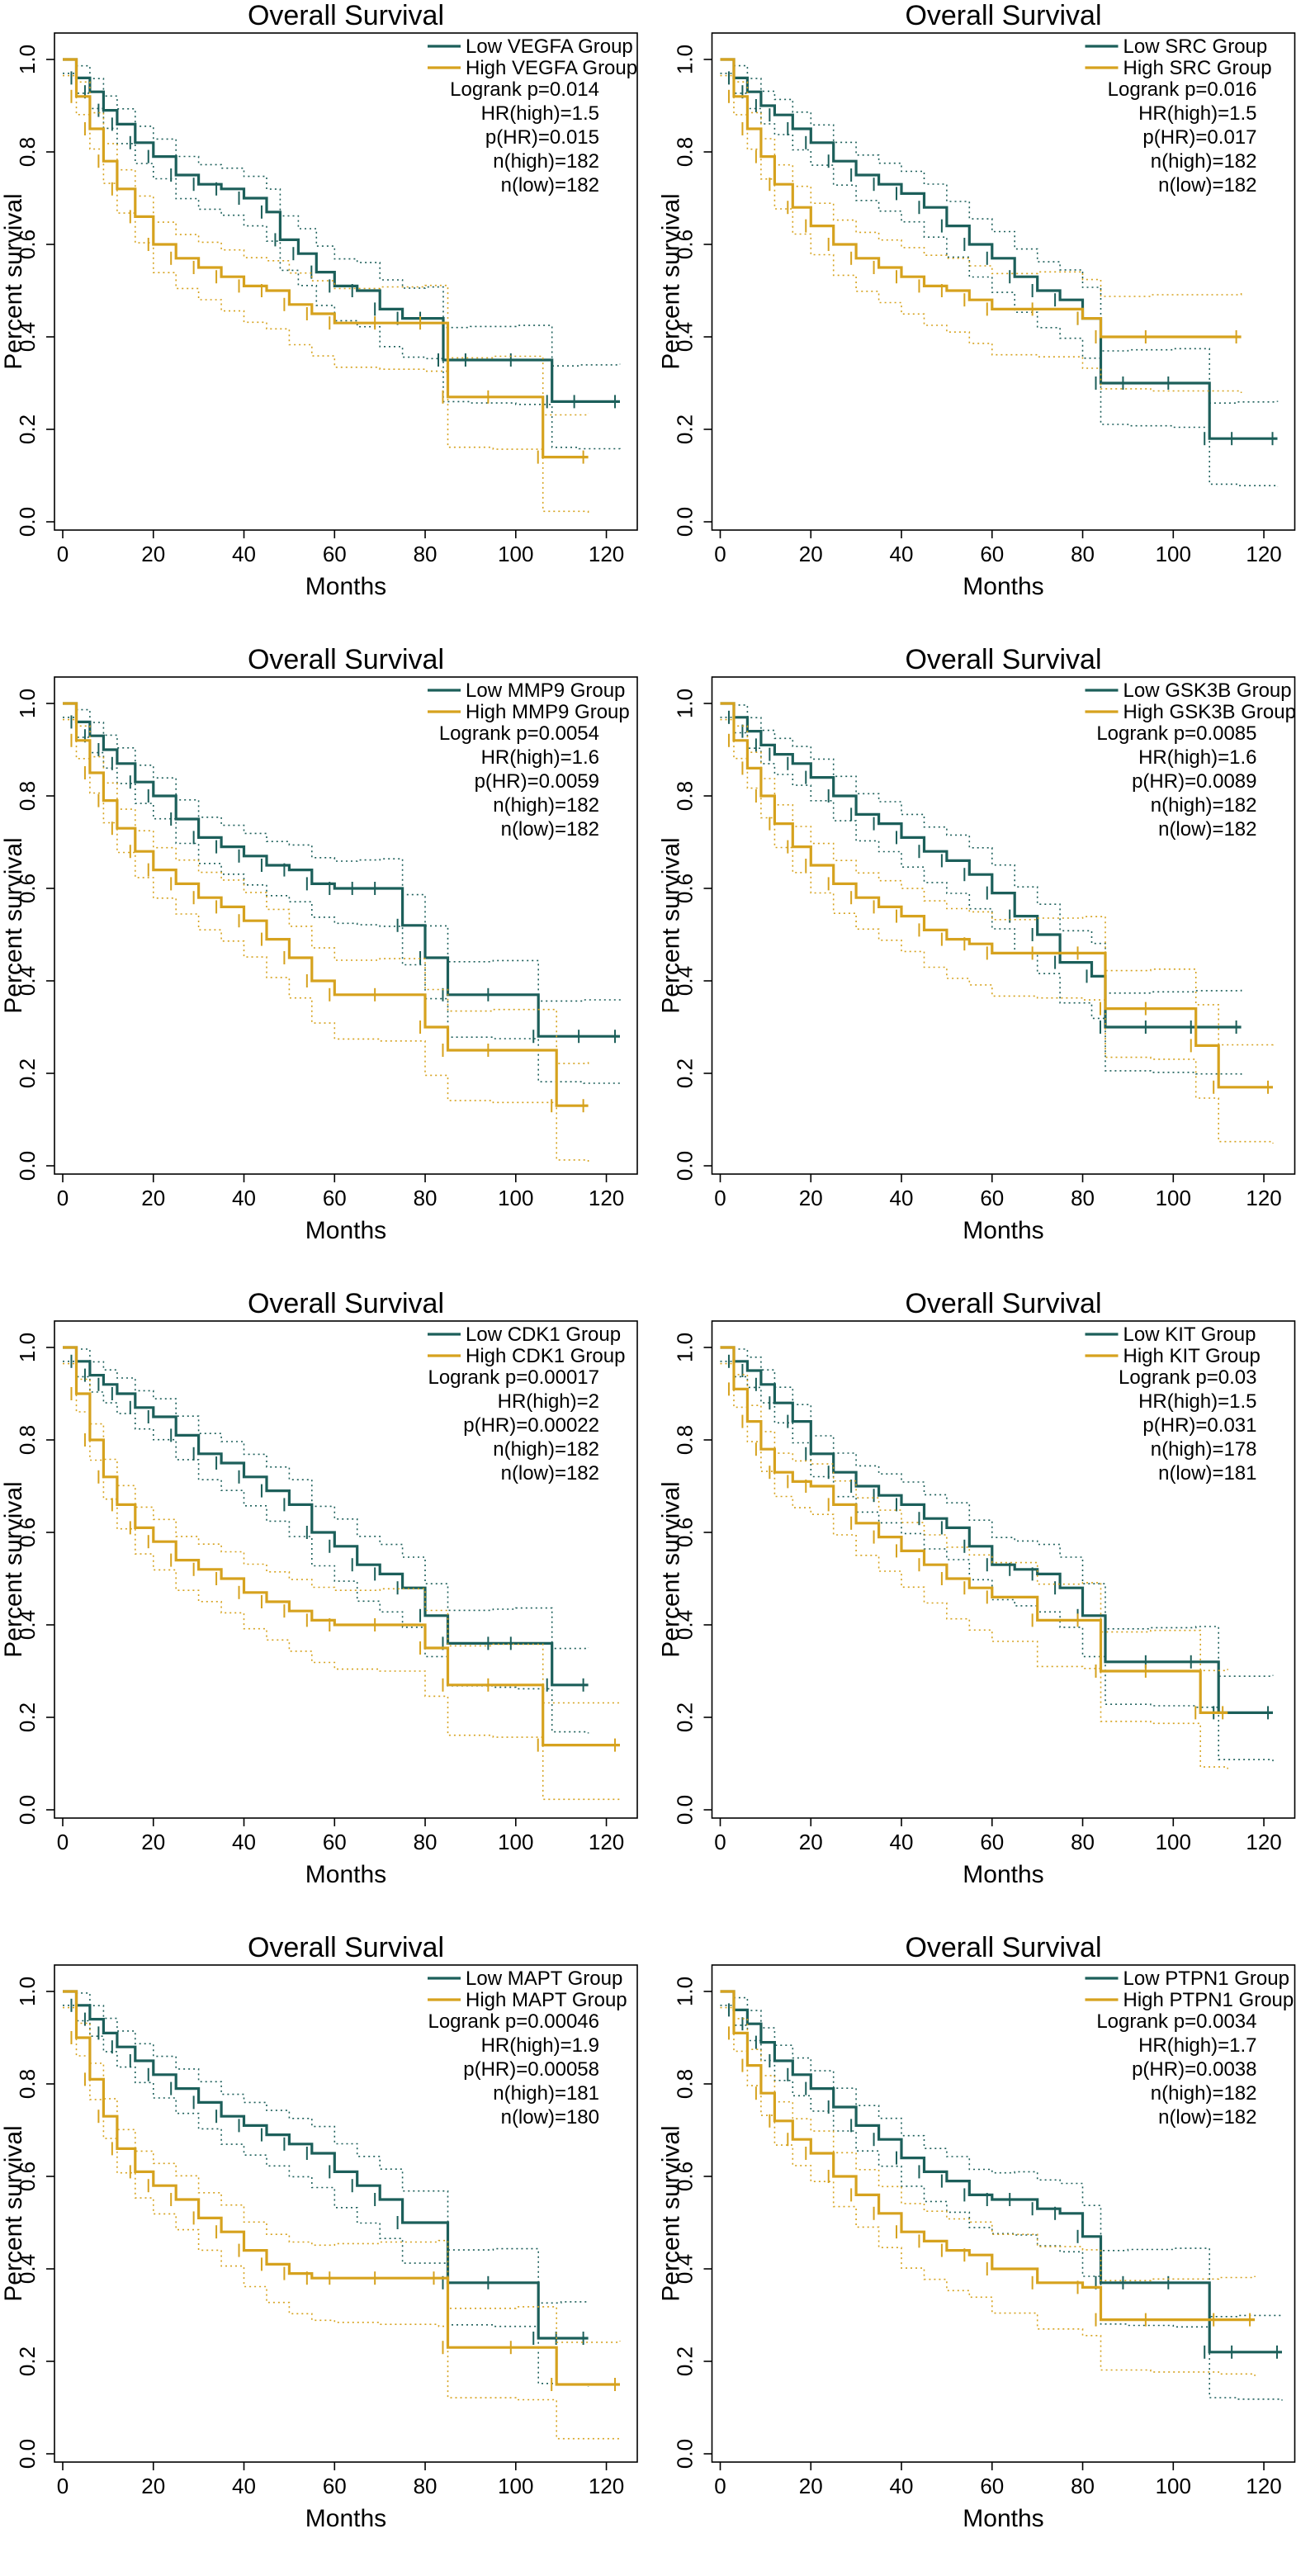  Describe the element at coordinates (537, 781) in the screenshot. I see `stat-line: p(HR)=0.0059` at that location.